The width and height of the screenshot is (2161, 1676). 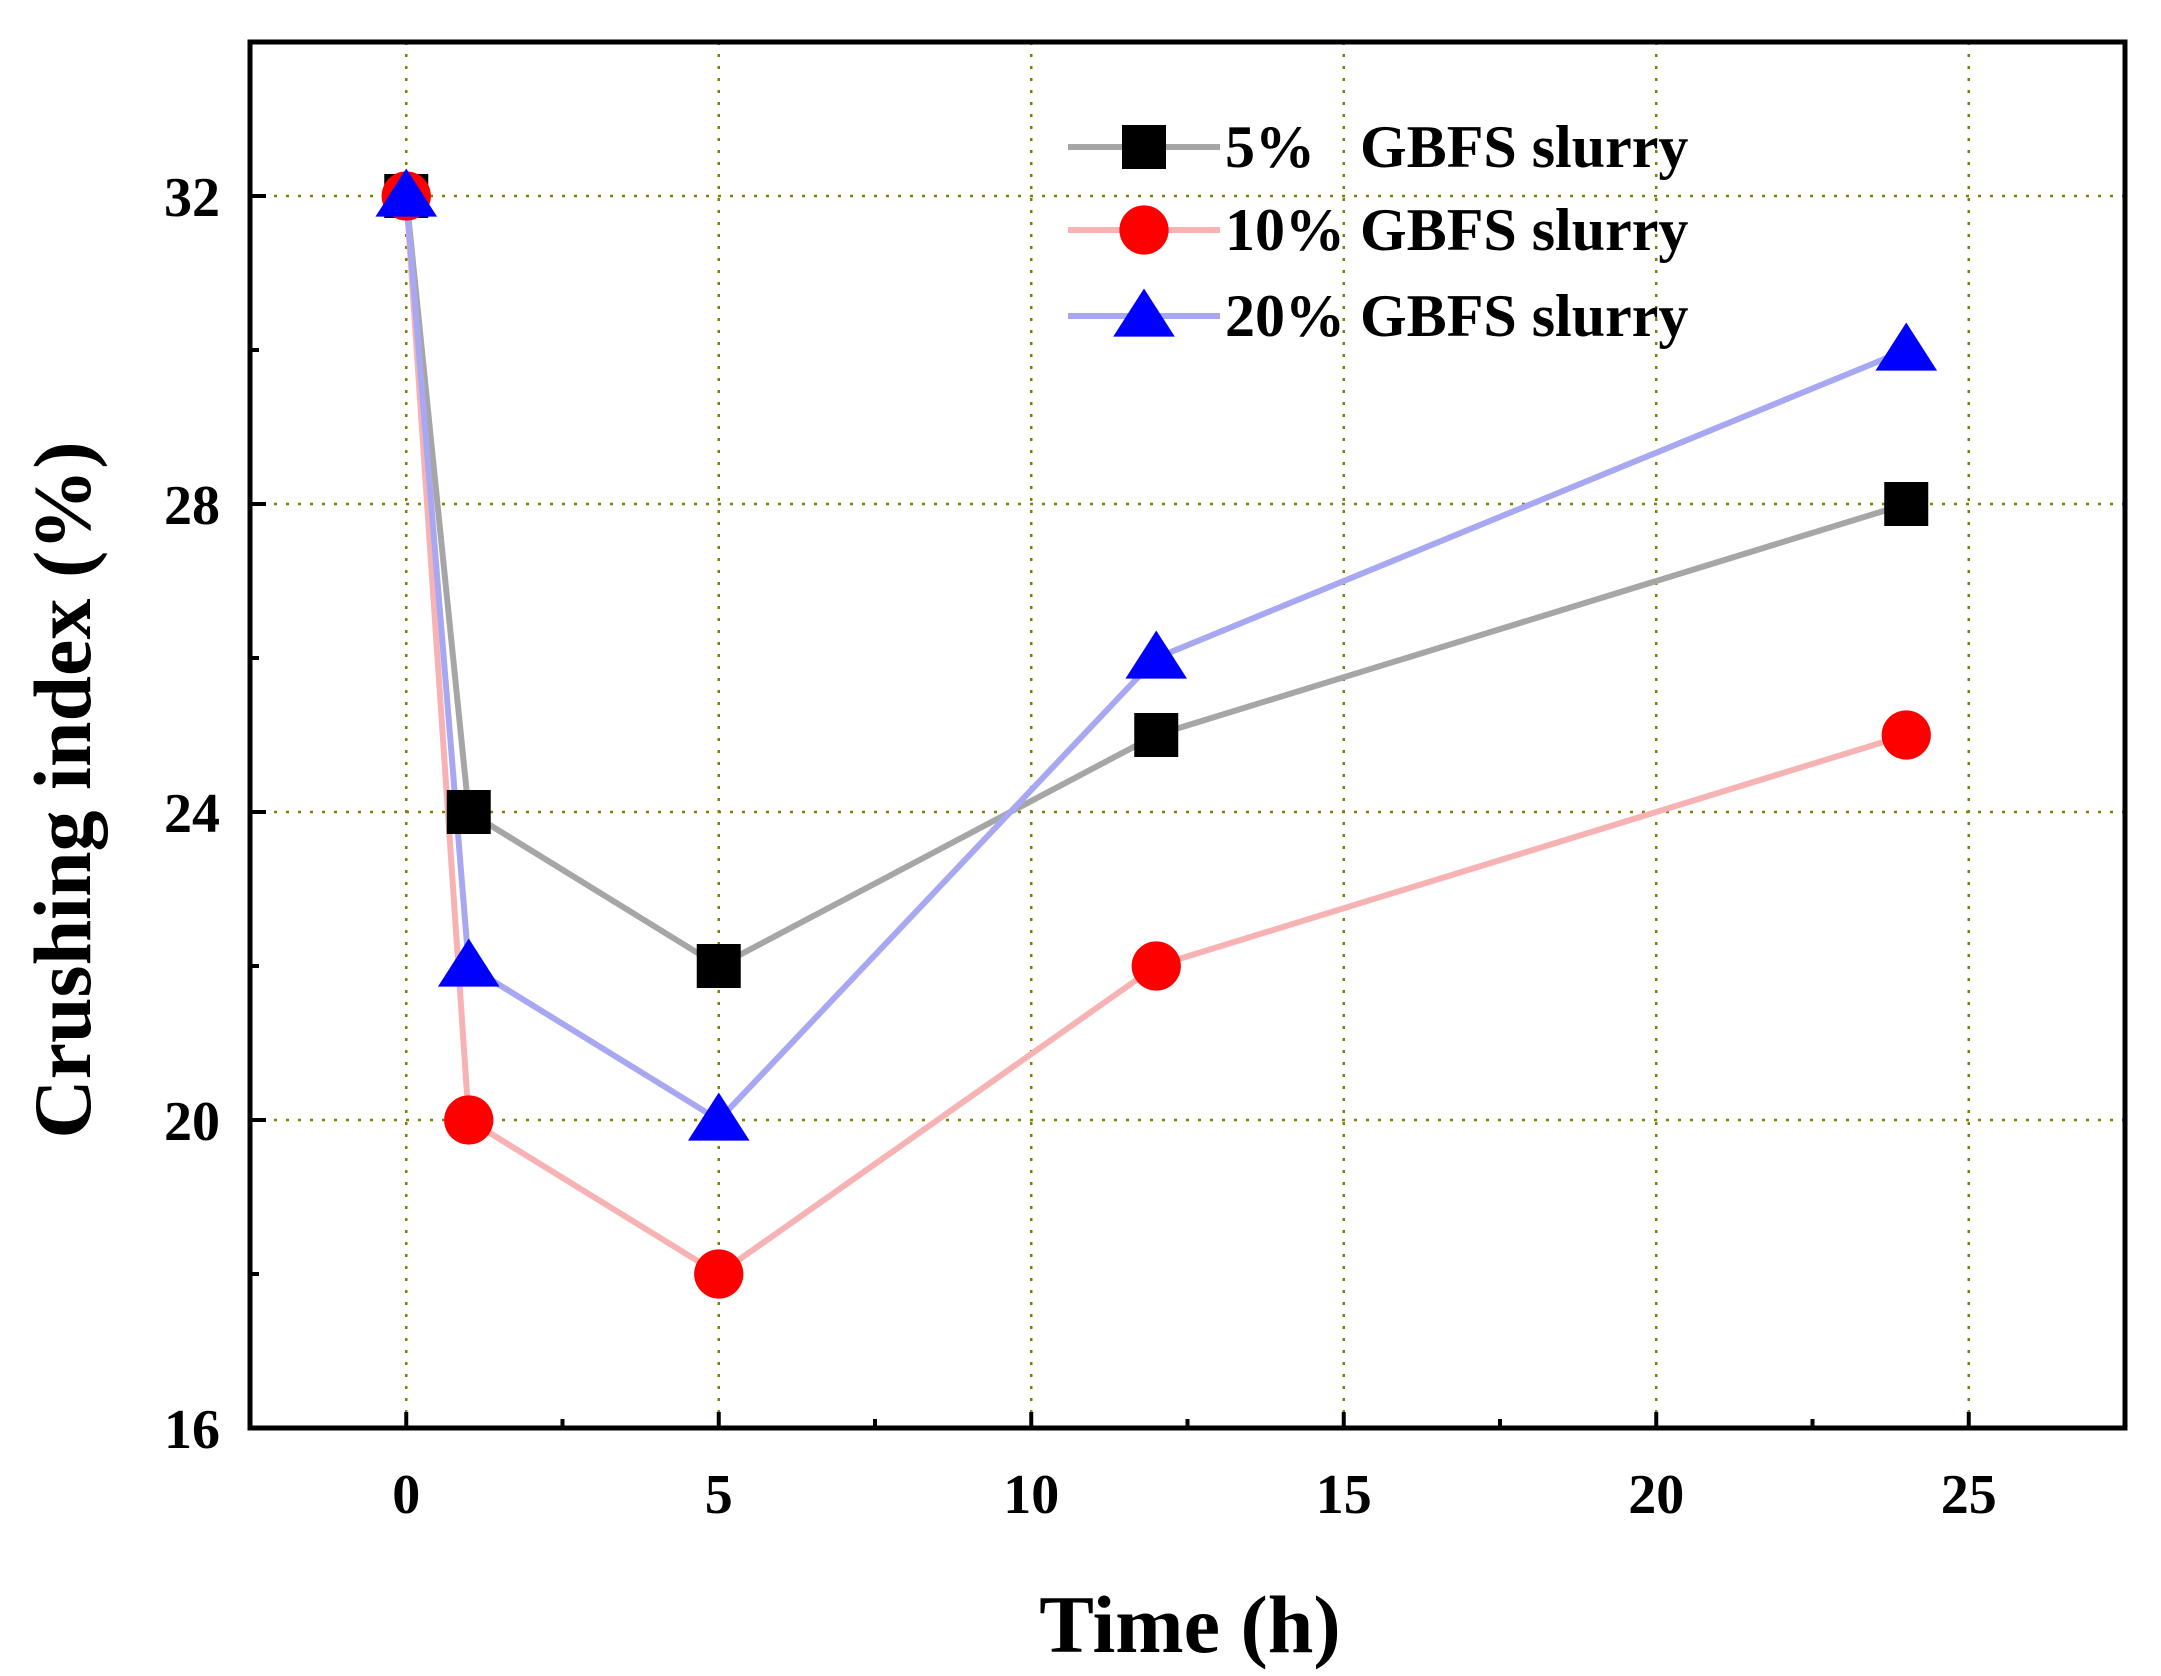 I want to click on y-tick-label-28: 28, so click(x=192, y=506).